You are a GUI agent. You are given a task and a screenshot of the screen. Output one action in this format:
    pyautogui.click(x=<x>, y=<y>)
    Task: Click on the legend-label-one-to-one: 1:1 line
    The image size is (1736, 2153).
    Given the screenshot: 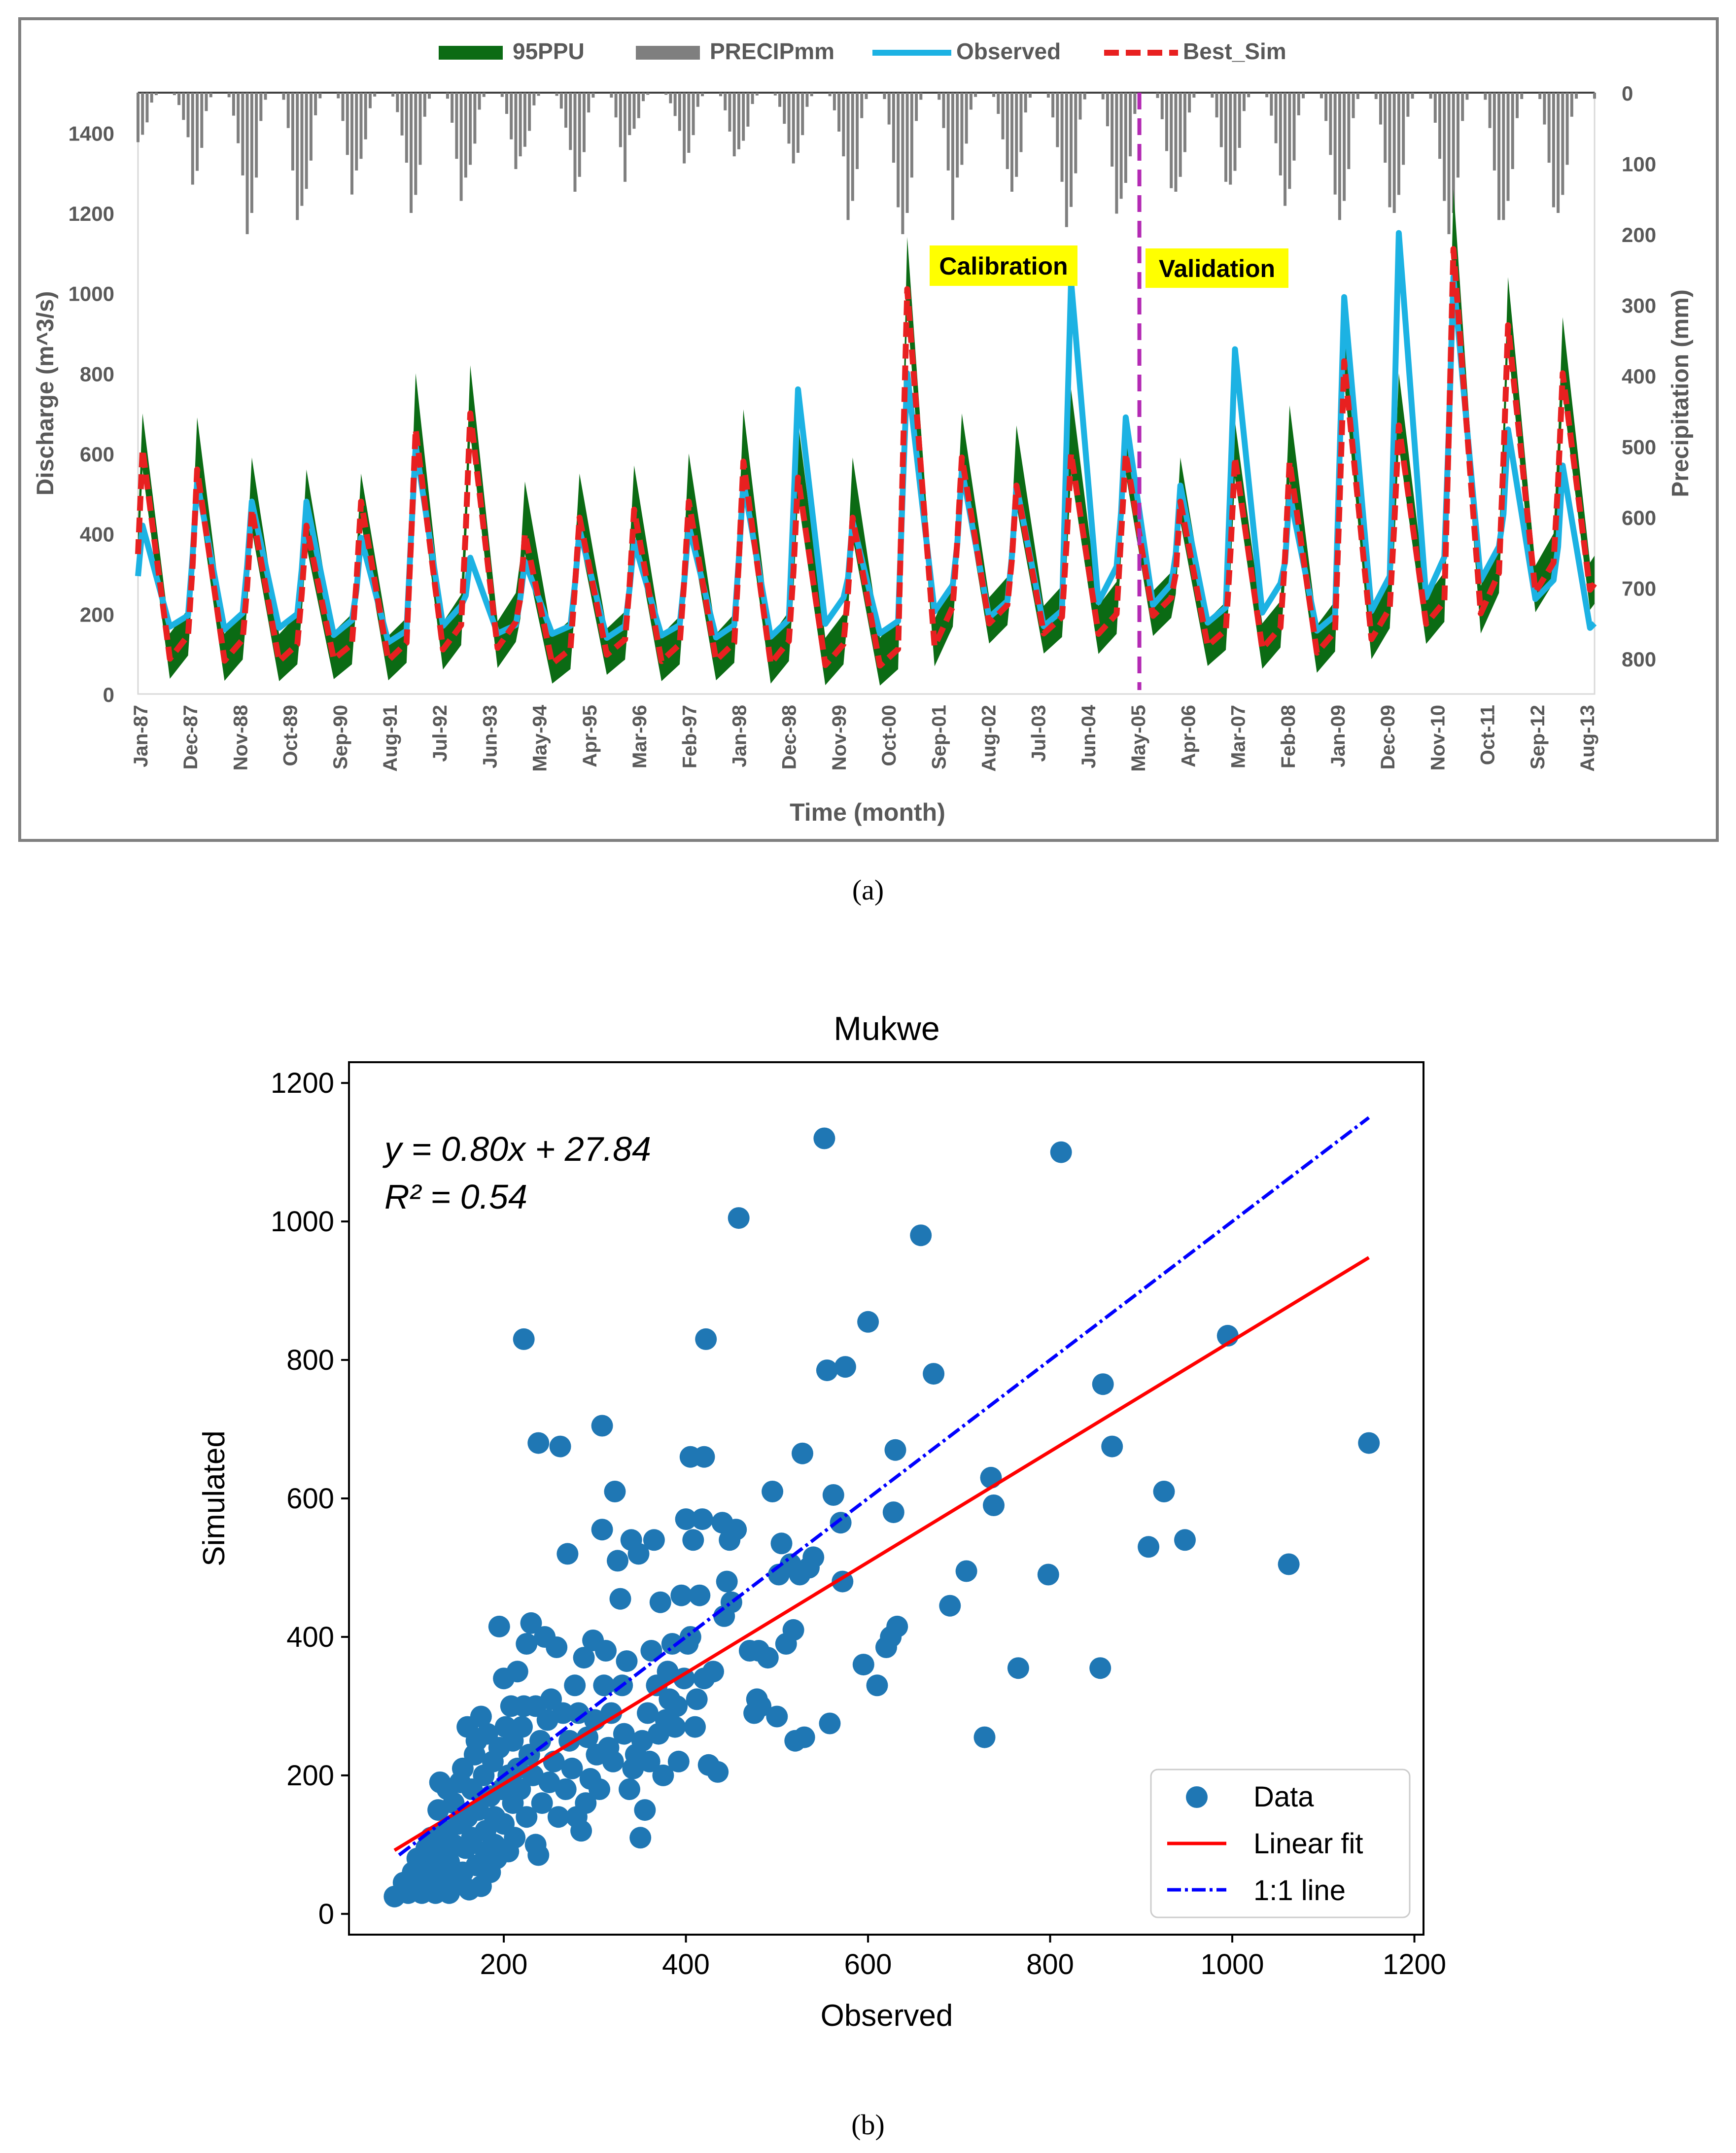 What is the action you would take?
    pyautogui.click(x=1299, y=1891)
    